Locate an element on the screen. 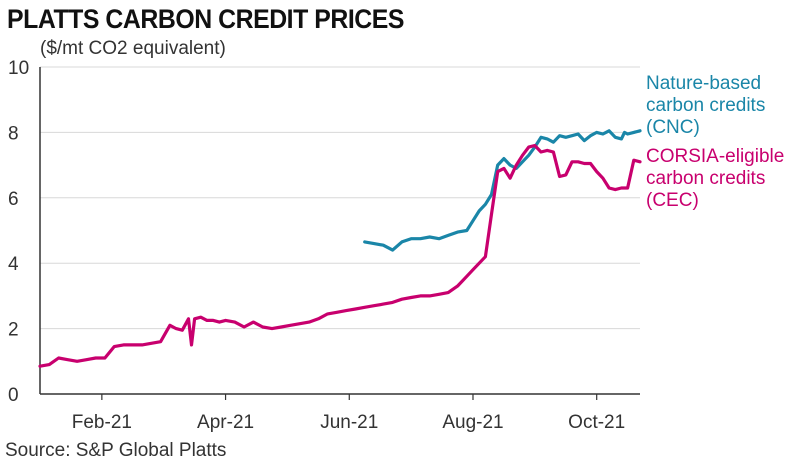 The height and width of the screenshot is (469, 798). cec-series-label: CORSIA-eligible carbon credits (CEC) is located at coordinates (715, 178).